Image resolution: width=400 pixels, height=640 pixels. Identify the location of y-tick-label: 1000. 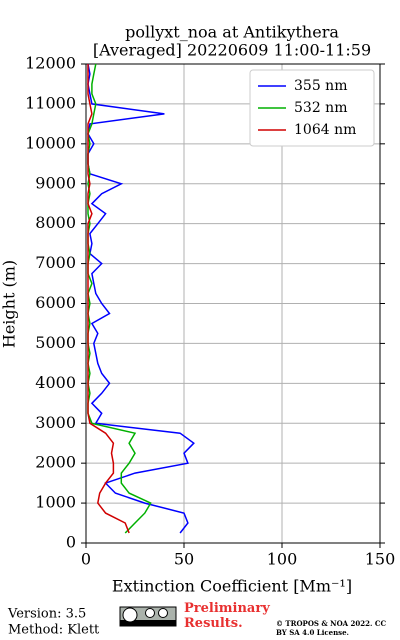
(55, 502).